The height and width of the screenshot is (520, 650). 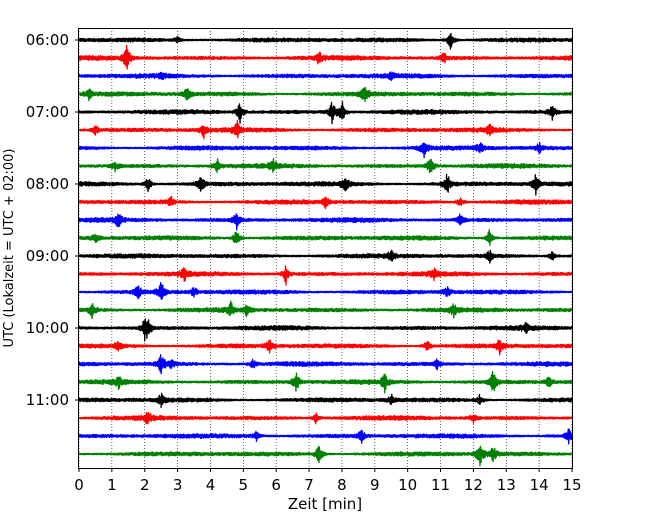 I want to click on y-ticks: 06:00 07:00 08:00 09:00 10:00 11:00, so click(x=52, y=220).